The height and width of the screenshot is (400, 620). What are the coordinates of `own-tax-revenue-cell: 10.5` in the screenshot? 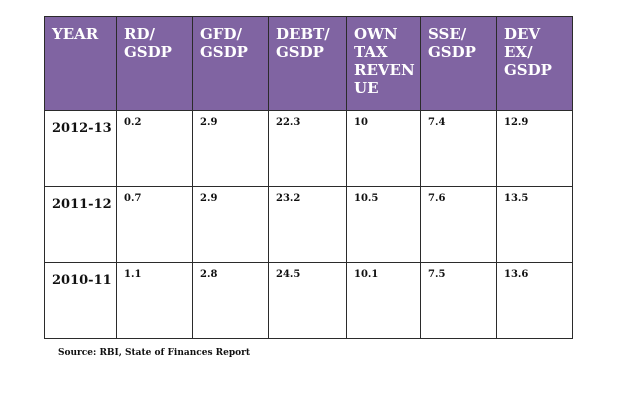 It's located at (383, 224).